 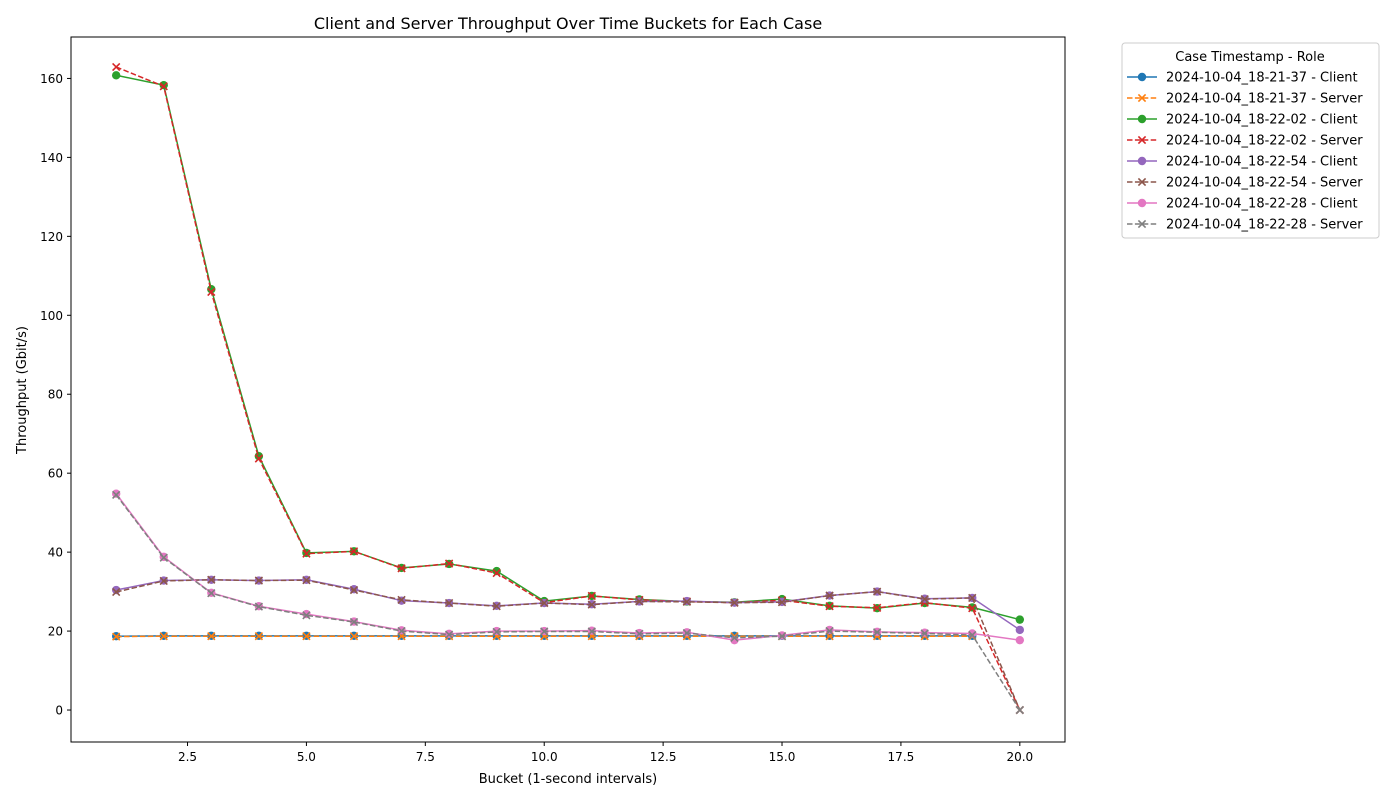 What do you see at coordinates (59, 711) in the screenshot?
I see `y-tick-label: 0` at bounding box center [59, 711].